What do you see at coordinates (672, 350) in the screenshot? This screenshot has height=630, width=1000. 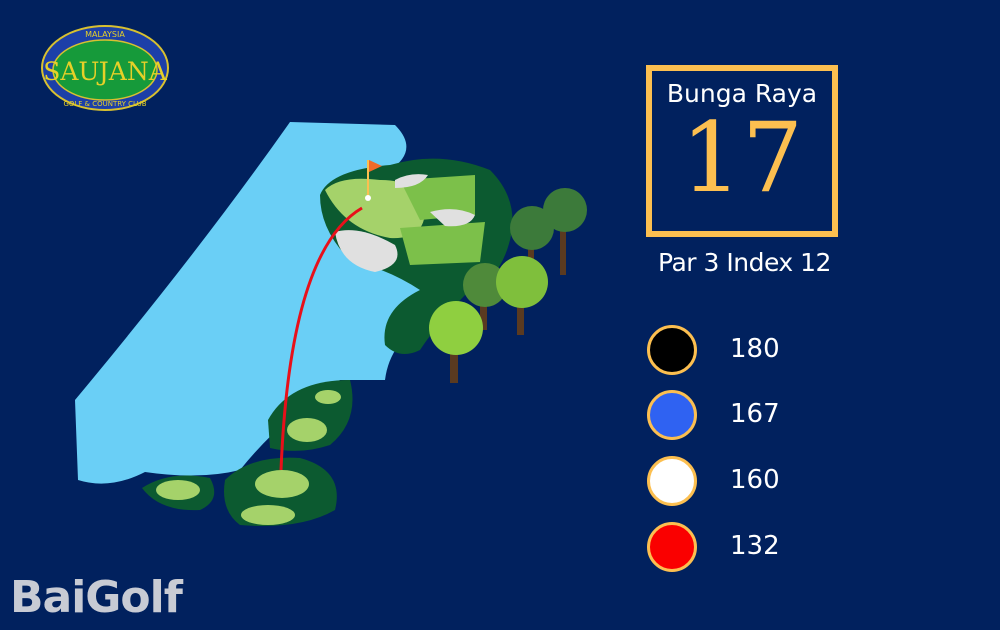 I see `tee-marker-black` at bounding box center [672, 350].